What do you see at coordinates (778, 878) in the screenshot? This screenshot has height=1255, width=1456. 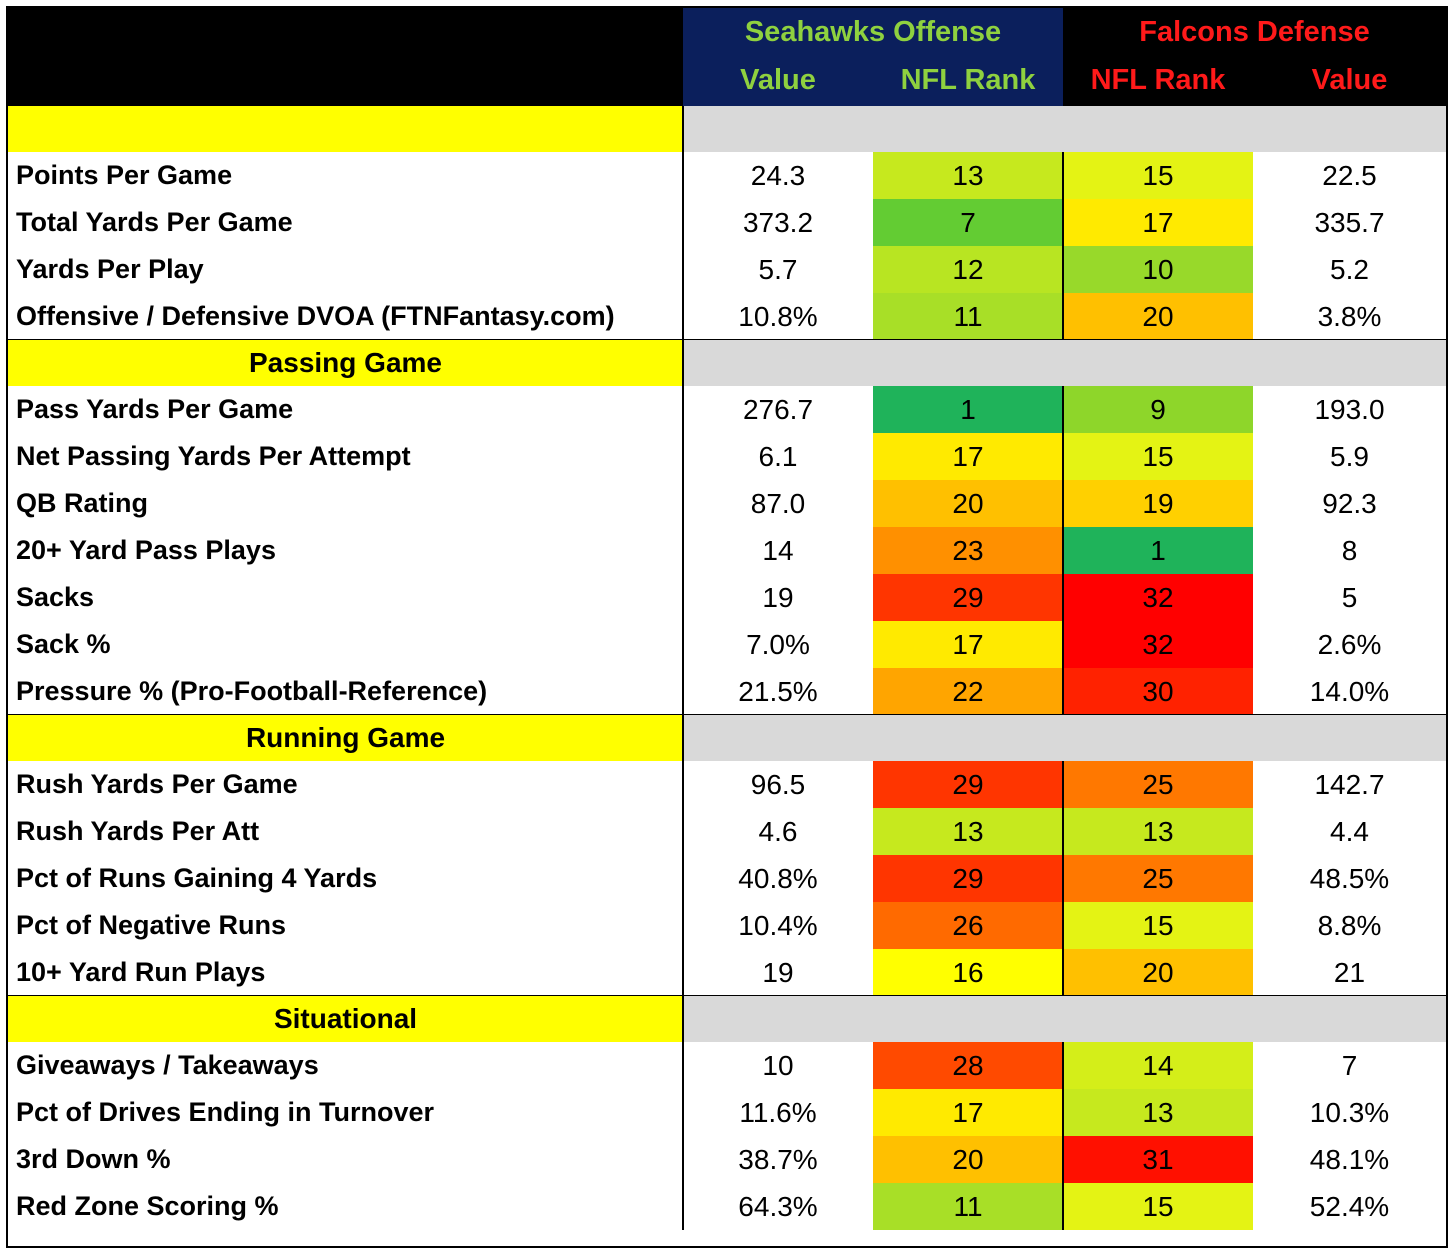 I see `off-value: 40.8%` at bounding box center [778, 878].